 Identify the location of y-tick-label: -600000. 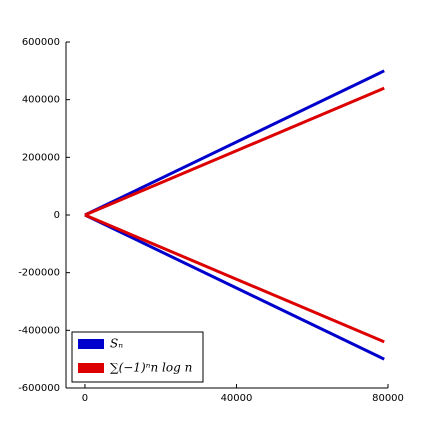
(39, 388).